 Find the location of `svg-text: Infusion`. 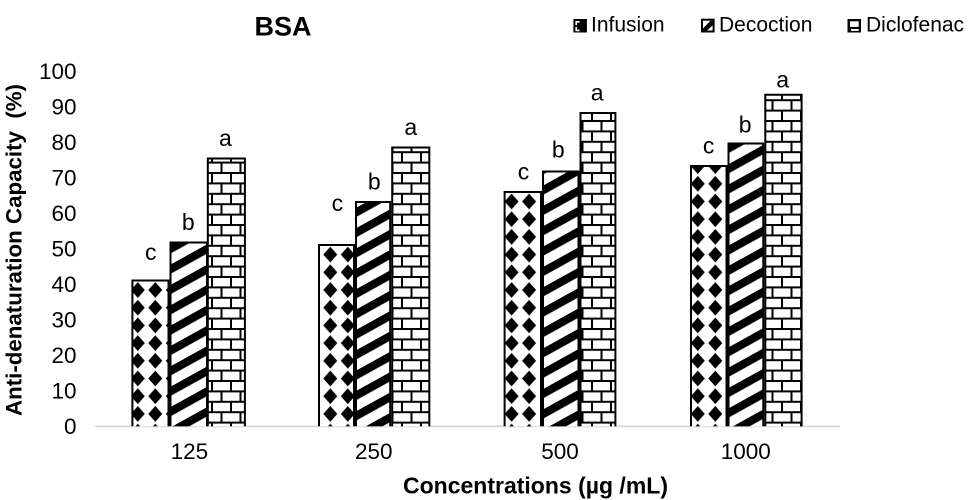

svg-text: Infusion is located at coordinates (628, 25).